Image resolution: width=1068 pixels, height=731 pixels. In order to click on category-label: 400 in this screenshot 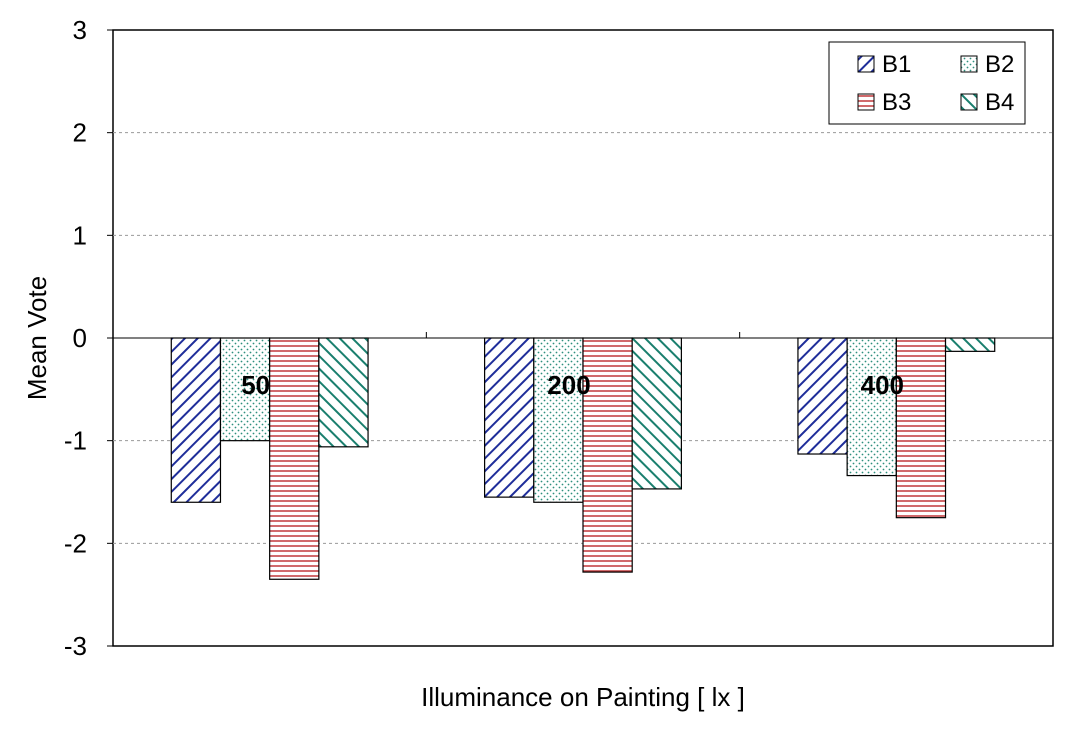, I will do `click(882, 385)`.